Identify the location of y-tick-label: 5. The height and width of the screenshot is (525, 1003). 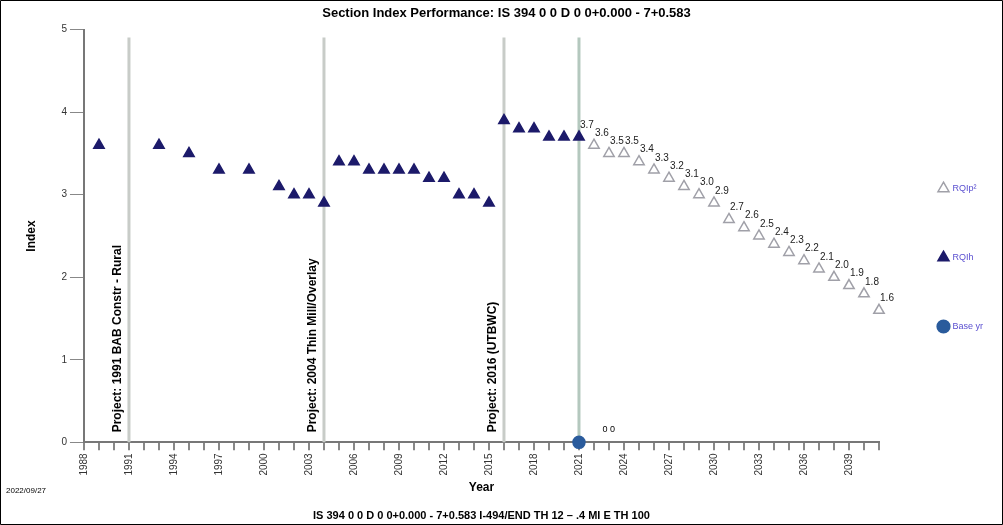
(64, 29).